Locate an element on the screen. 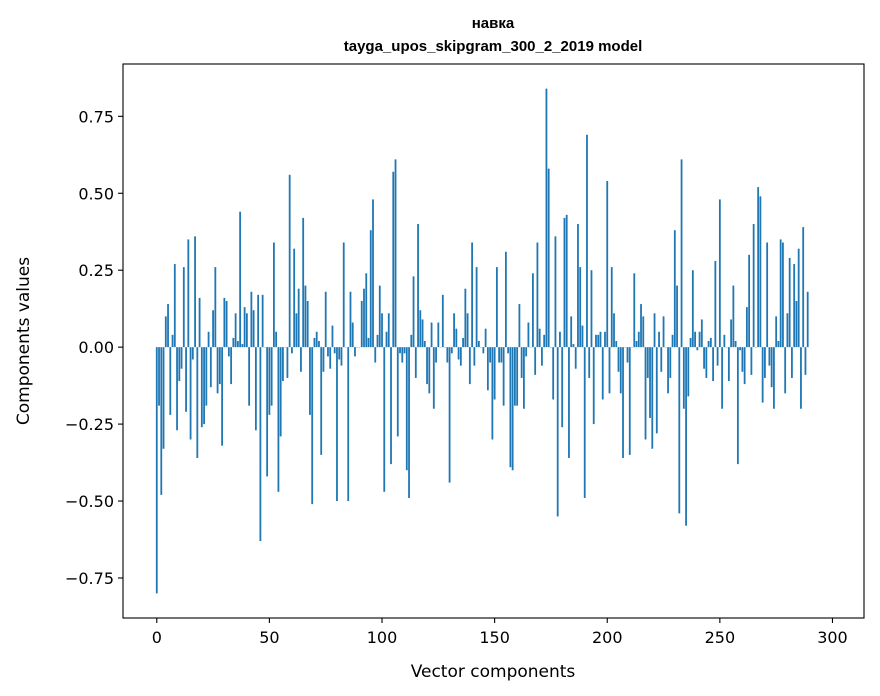 The height and width of the screenshot is (696, 880). chart-title: навка is located at coordinates (493, 23).